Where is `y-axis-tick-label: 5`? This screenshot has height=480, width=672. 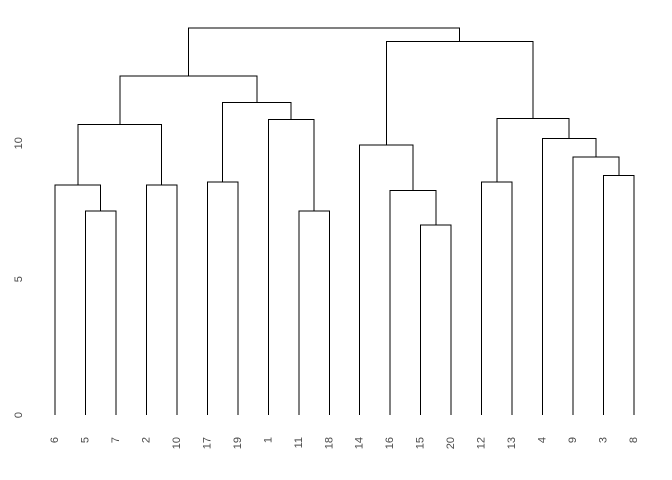
y-axis-tick-label: 5 is located at coordinates (19, 279).